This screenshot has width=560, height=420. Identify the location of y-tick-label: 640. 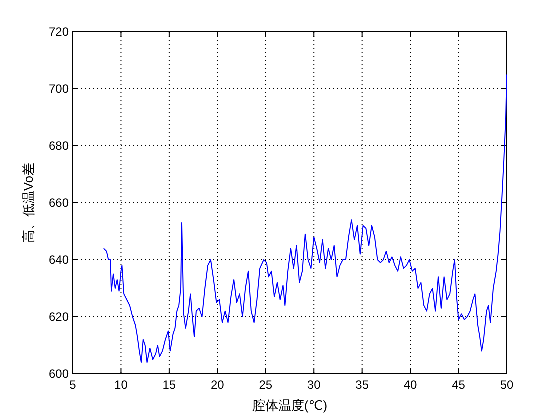
(59, 260).